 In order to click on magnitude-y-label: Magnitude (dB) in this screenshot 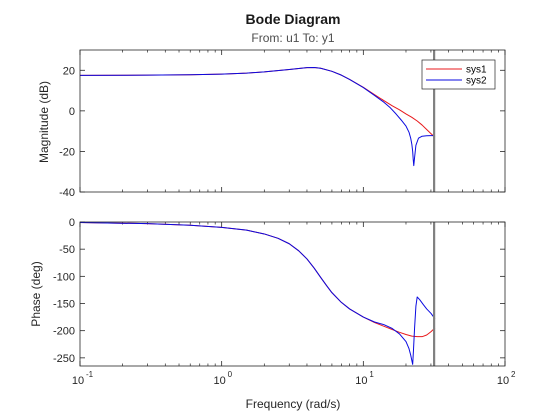, I will do `click(44, 122)`.